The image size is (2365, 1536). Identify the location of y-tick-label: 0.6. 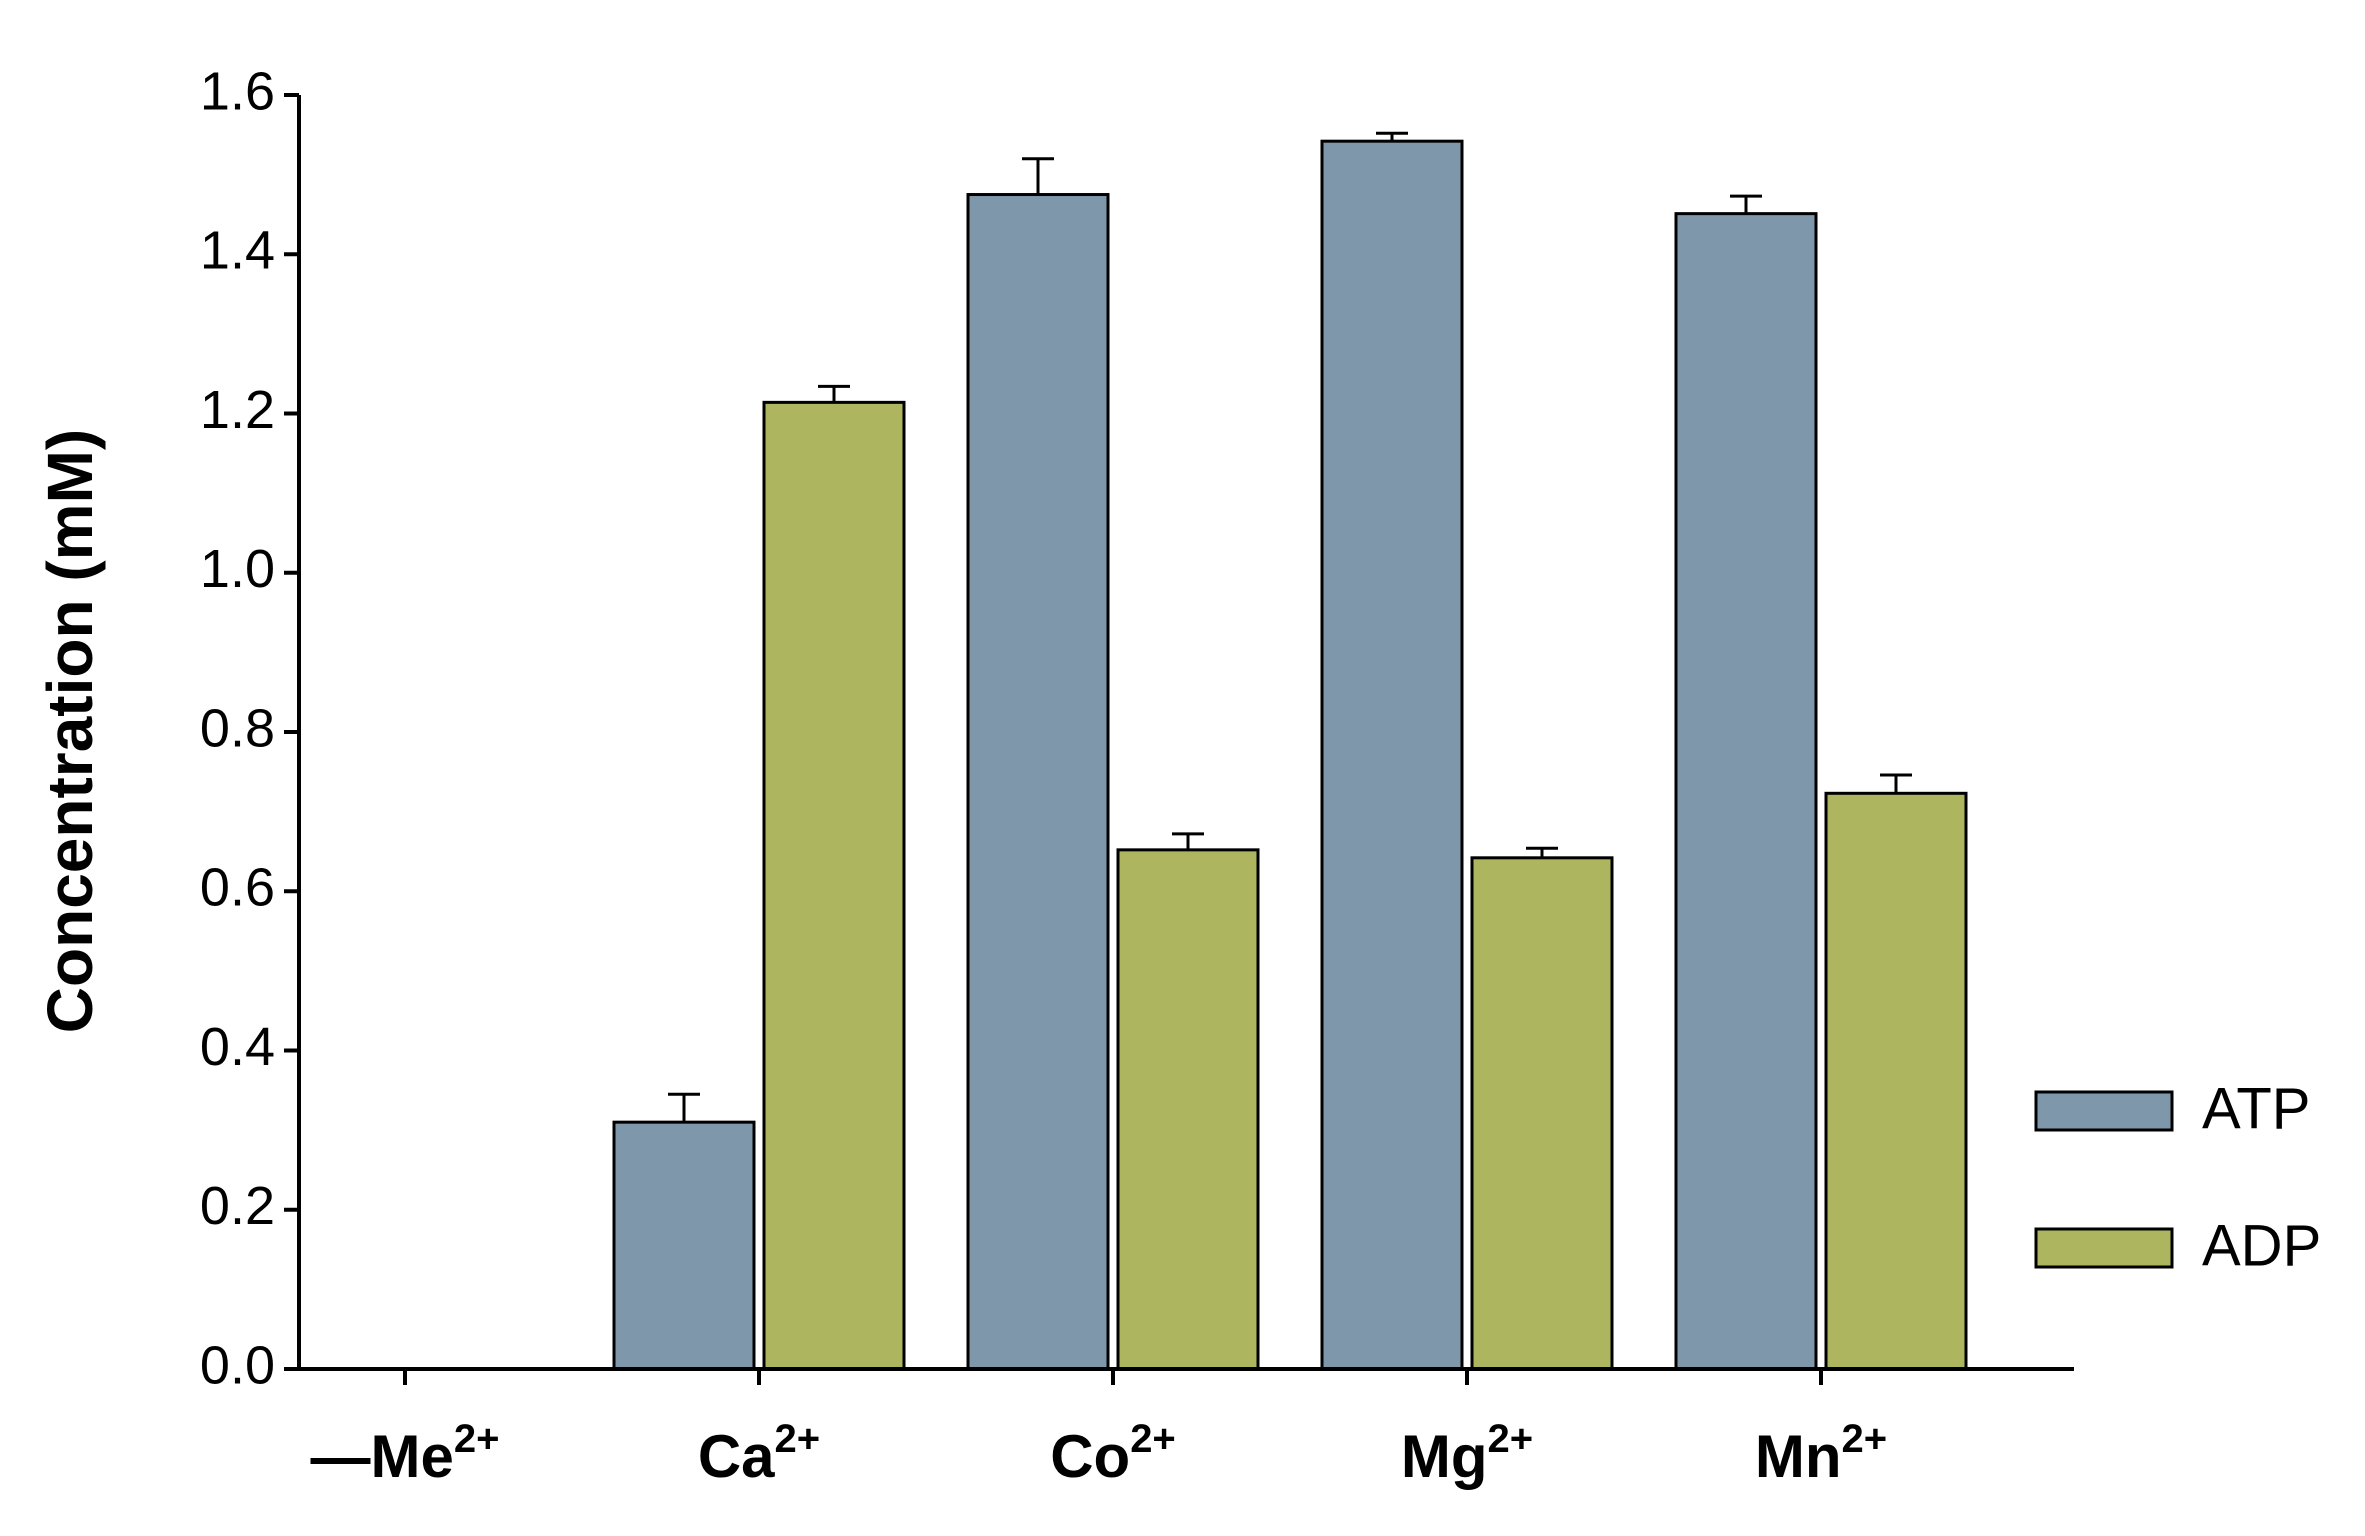
(237, 888).